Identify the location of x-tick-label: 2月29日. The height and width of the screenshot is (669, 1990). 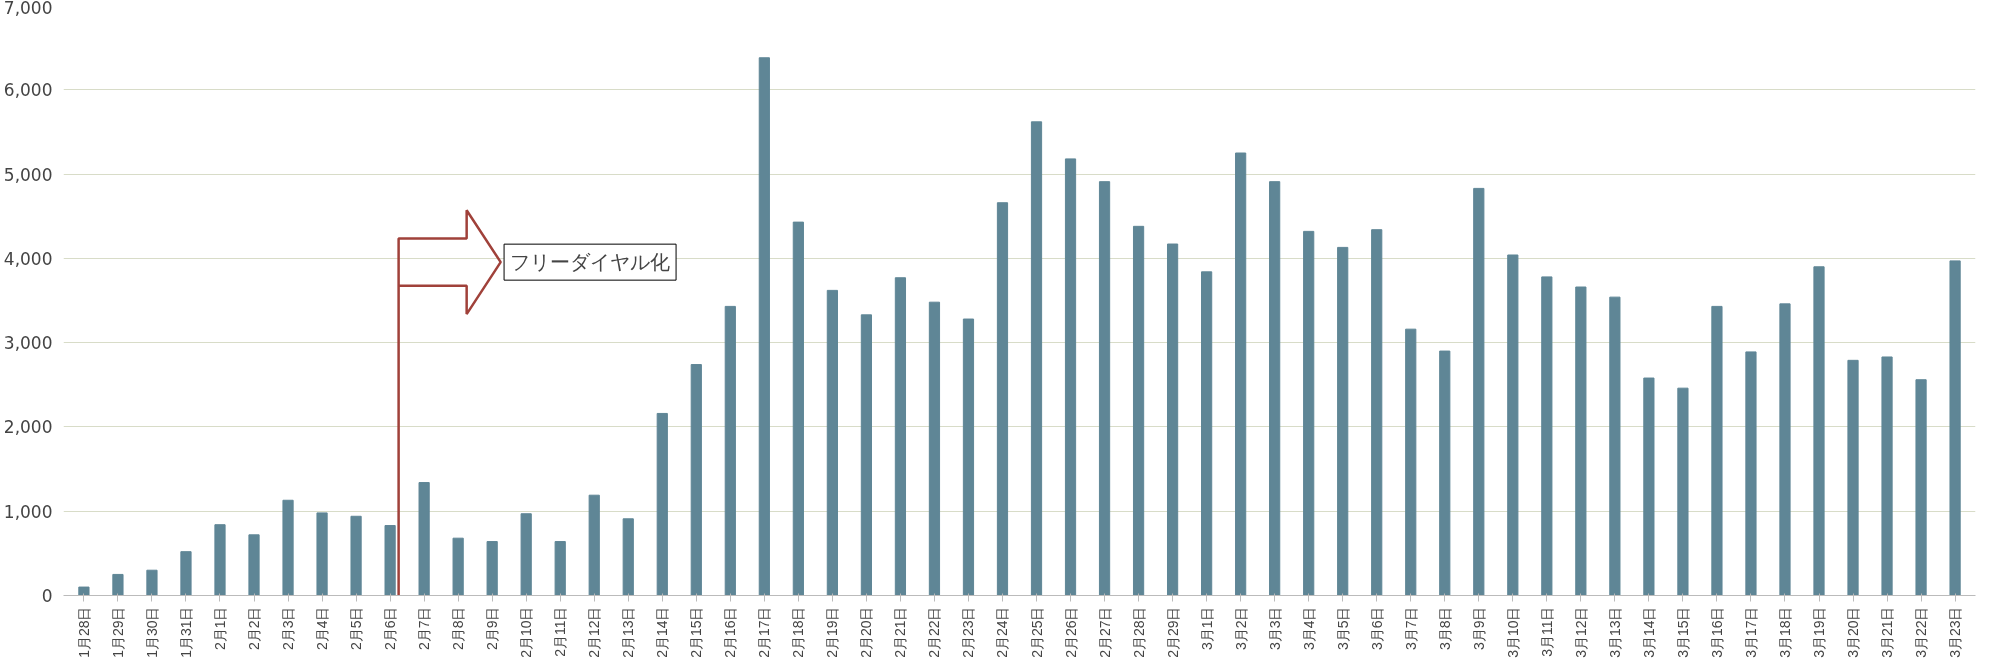
(1172, 632).